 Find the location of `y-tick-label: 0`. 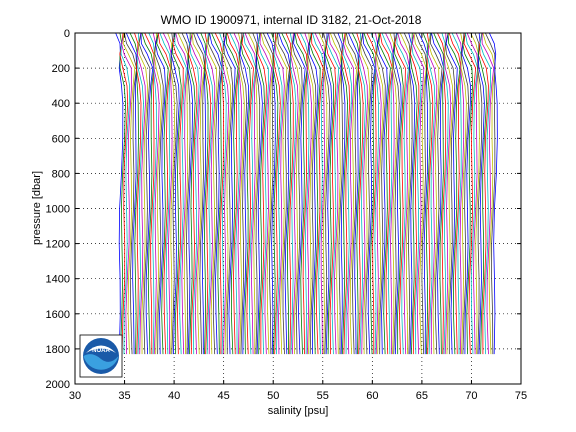

y-tick-label: 0 is located at coordinates (67, 34).